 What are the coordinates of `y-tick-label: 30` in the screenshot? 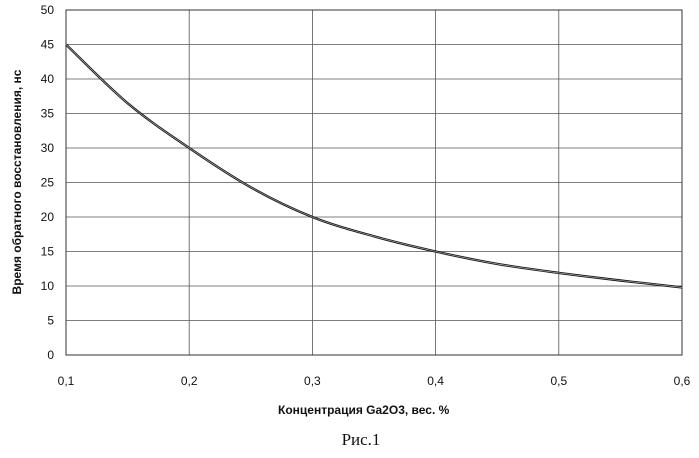 It's located at (48, 148).